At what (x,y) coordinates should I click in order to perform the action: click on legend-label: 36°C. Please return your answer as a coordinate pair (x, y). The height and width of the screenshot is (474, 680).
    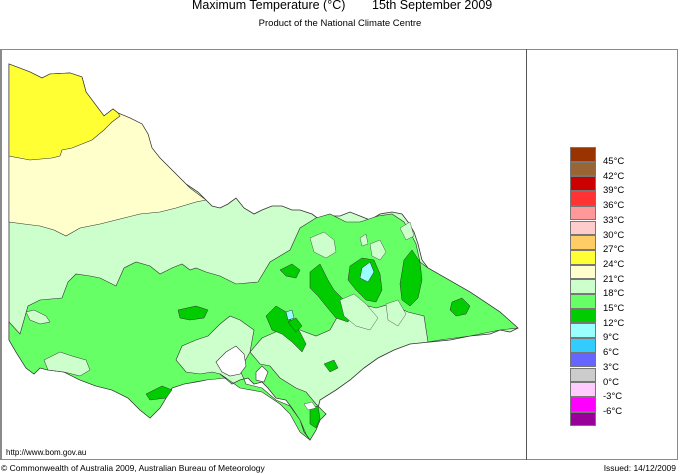
    Looking at the image, I should click on (614, 206).